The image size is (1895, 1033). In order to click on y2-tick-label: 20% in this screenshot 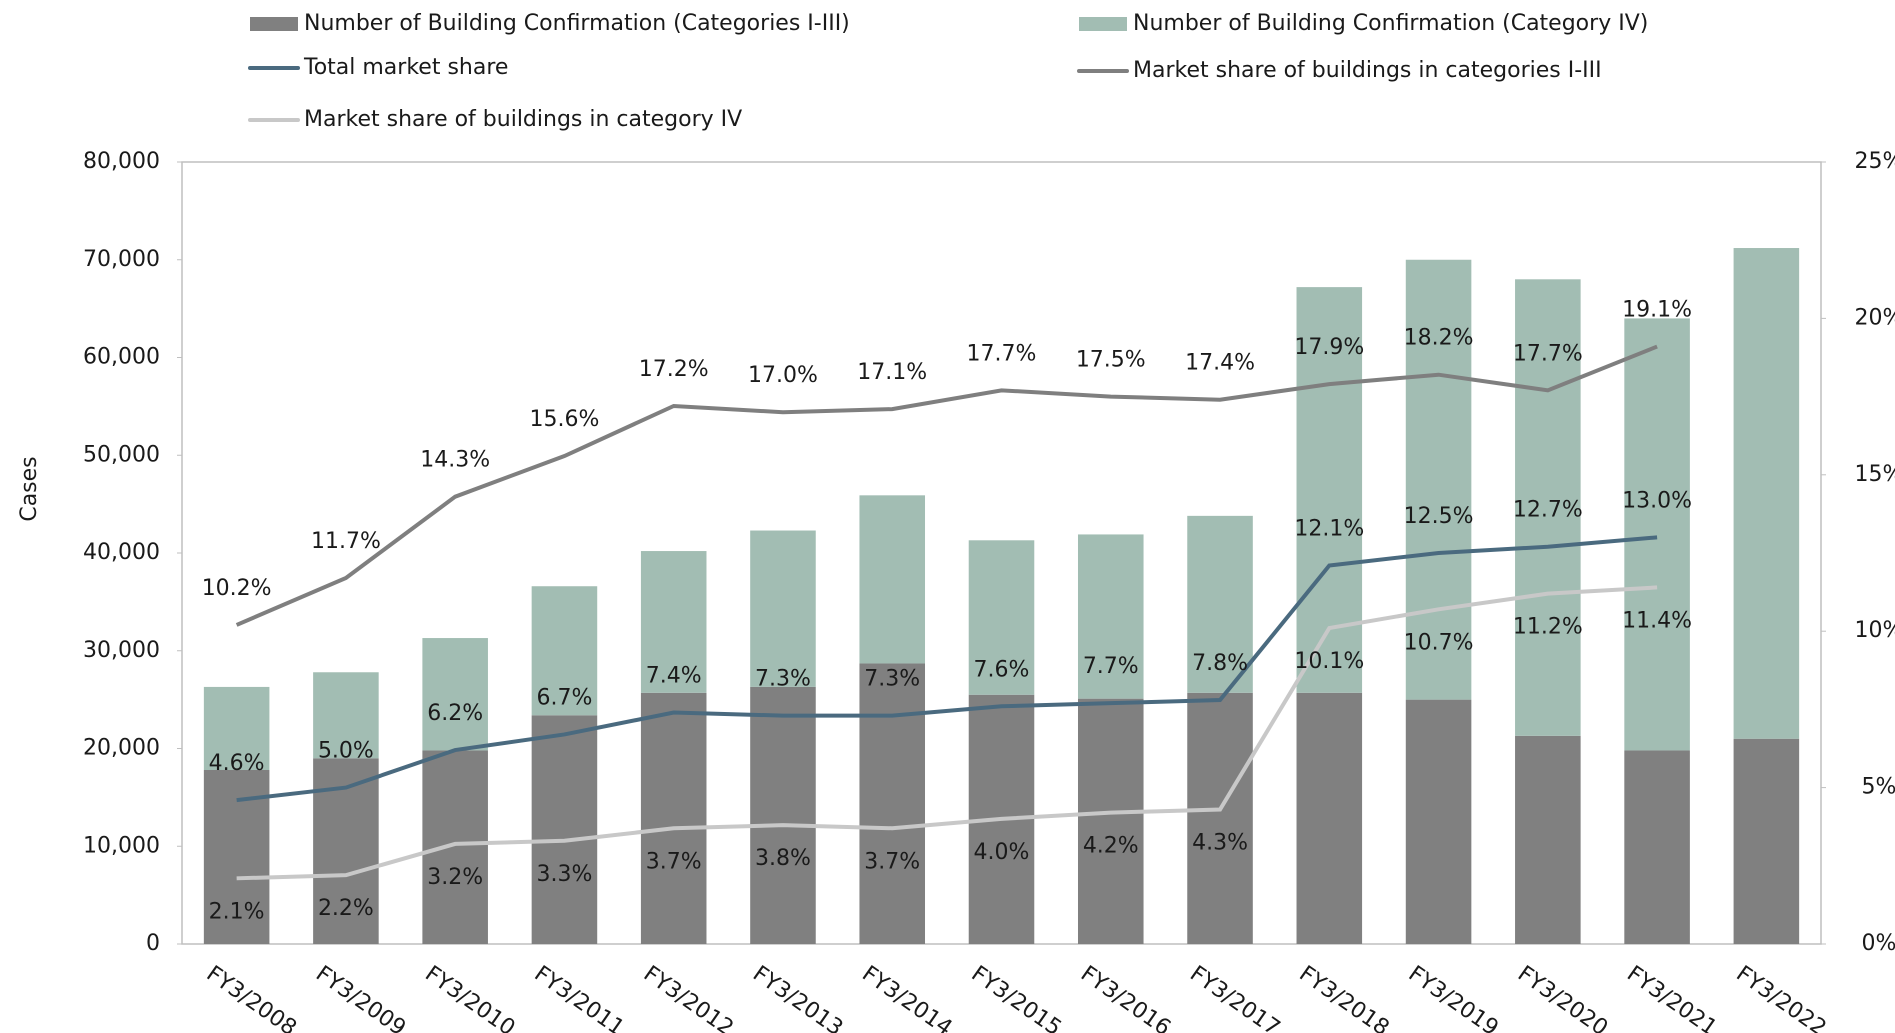, I will do `click(1875, 317)`.